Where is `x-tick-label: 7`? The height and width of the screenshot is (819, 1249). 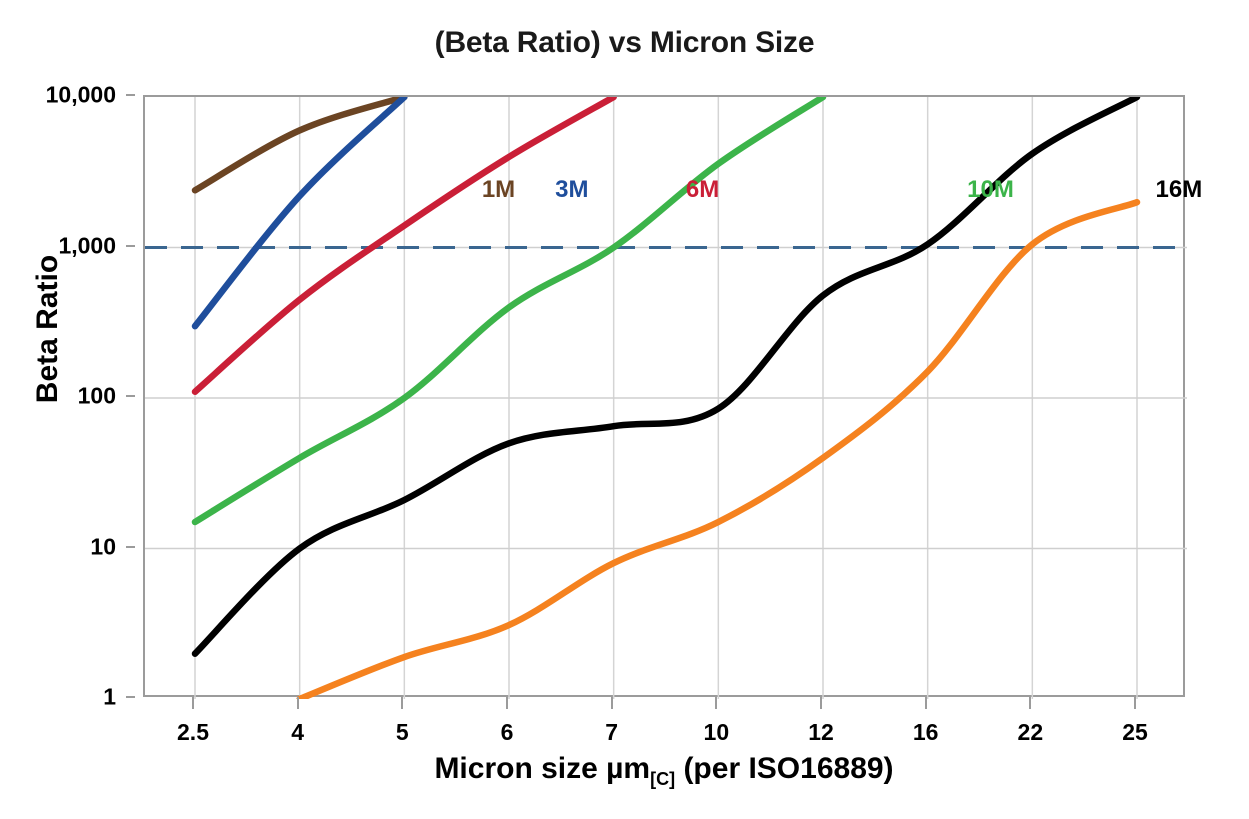 x-tick-label: 7 is located at coordinates (612, 732).